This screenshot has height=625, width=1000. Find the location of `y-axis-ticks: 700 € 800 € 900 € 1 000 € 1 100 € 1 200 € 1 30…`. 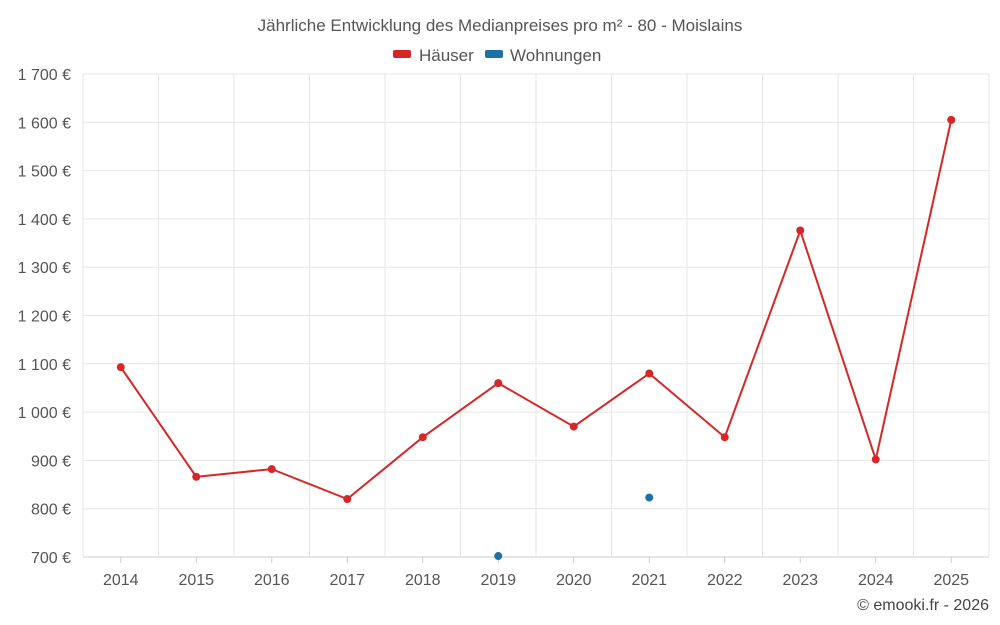

y-axis-ticks: 700 € 800 € 900 € 1 000 € 1 100 € 1 200 € 1 30… is located at coordinates (44, 317).